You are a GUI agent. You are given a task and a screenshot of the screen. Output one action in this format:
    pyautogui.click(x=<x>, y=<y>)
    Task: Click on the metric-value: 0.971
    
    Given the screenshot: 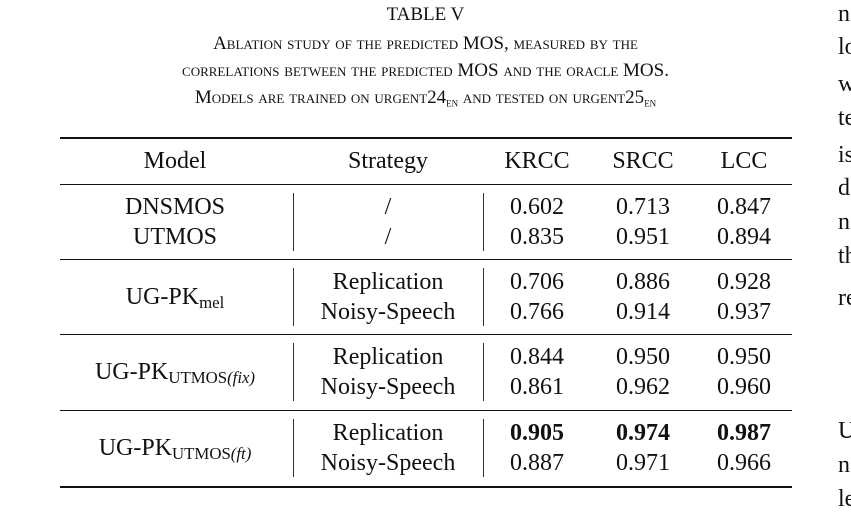 What is the action you would take?
    pyautogui.click(x=643, y=463)
    